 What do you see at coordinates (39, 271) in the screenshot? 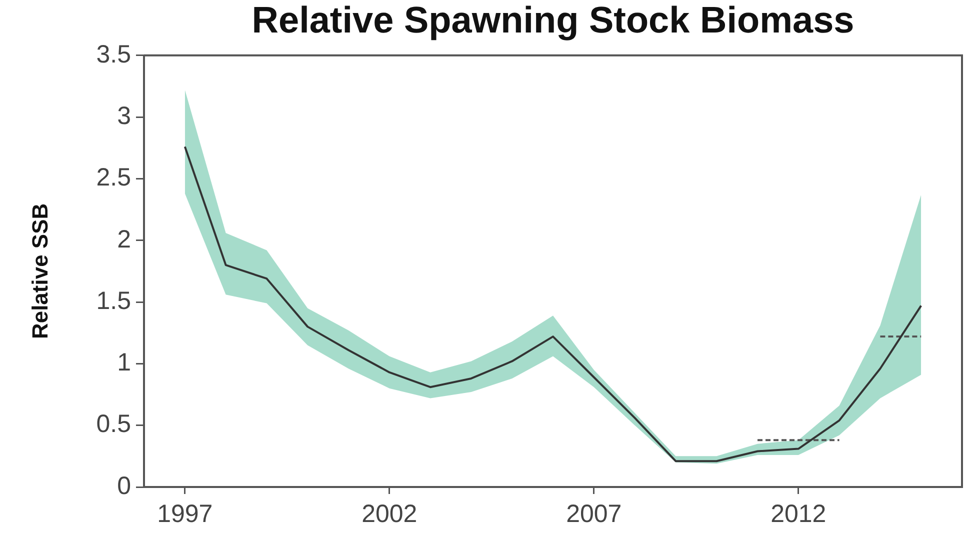
I see `y-axis-title: Relative SSB` at bounding box center [39, 271].